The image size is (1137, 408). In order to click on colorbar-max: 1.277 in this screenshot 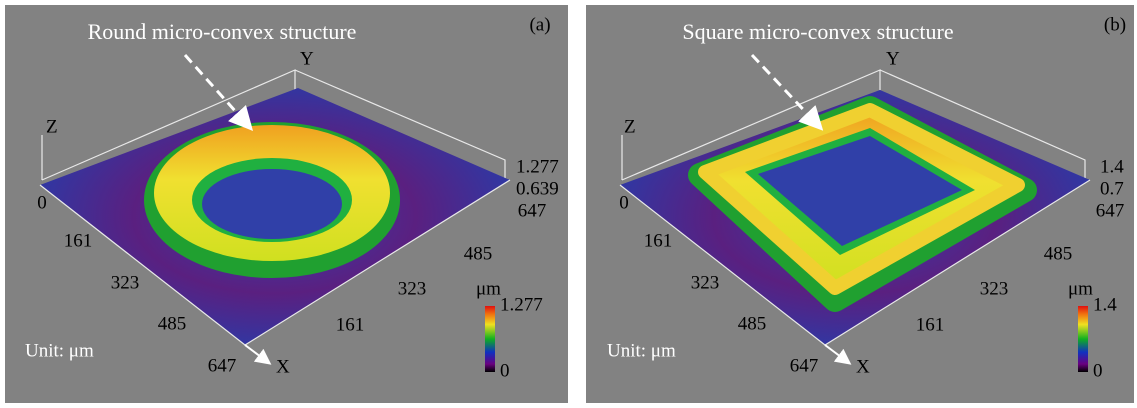, I will do `click(521, 304)`.